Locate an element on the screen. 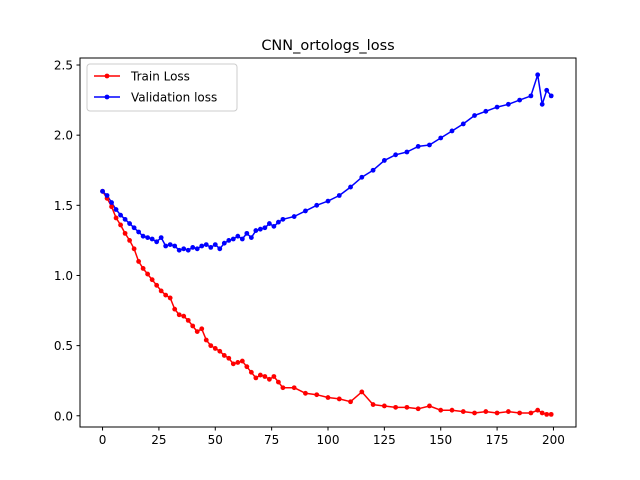  x-axis: 0 25 50 75 100 125 150 175 200 is located at coordinates (332, 437).